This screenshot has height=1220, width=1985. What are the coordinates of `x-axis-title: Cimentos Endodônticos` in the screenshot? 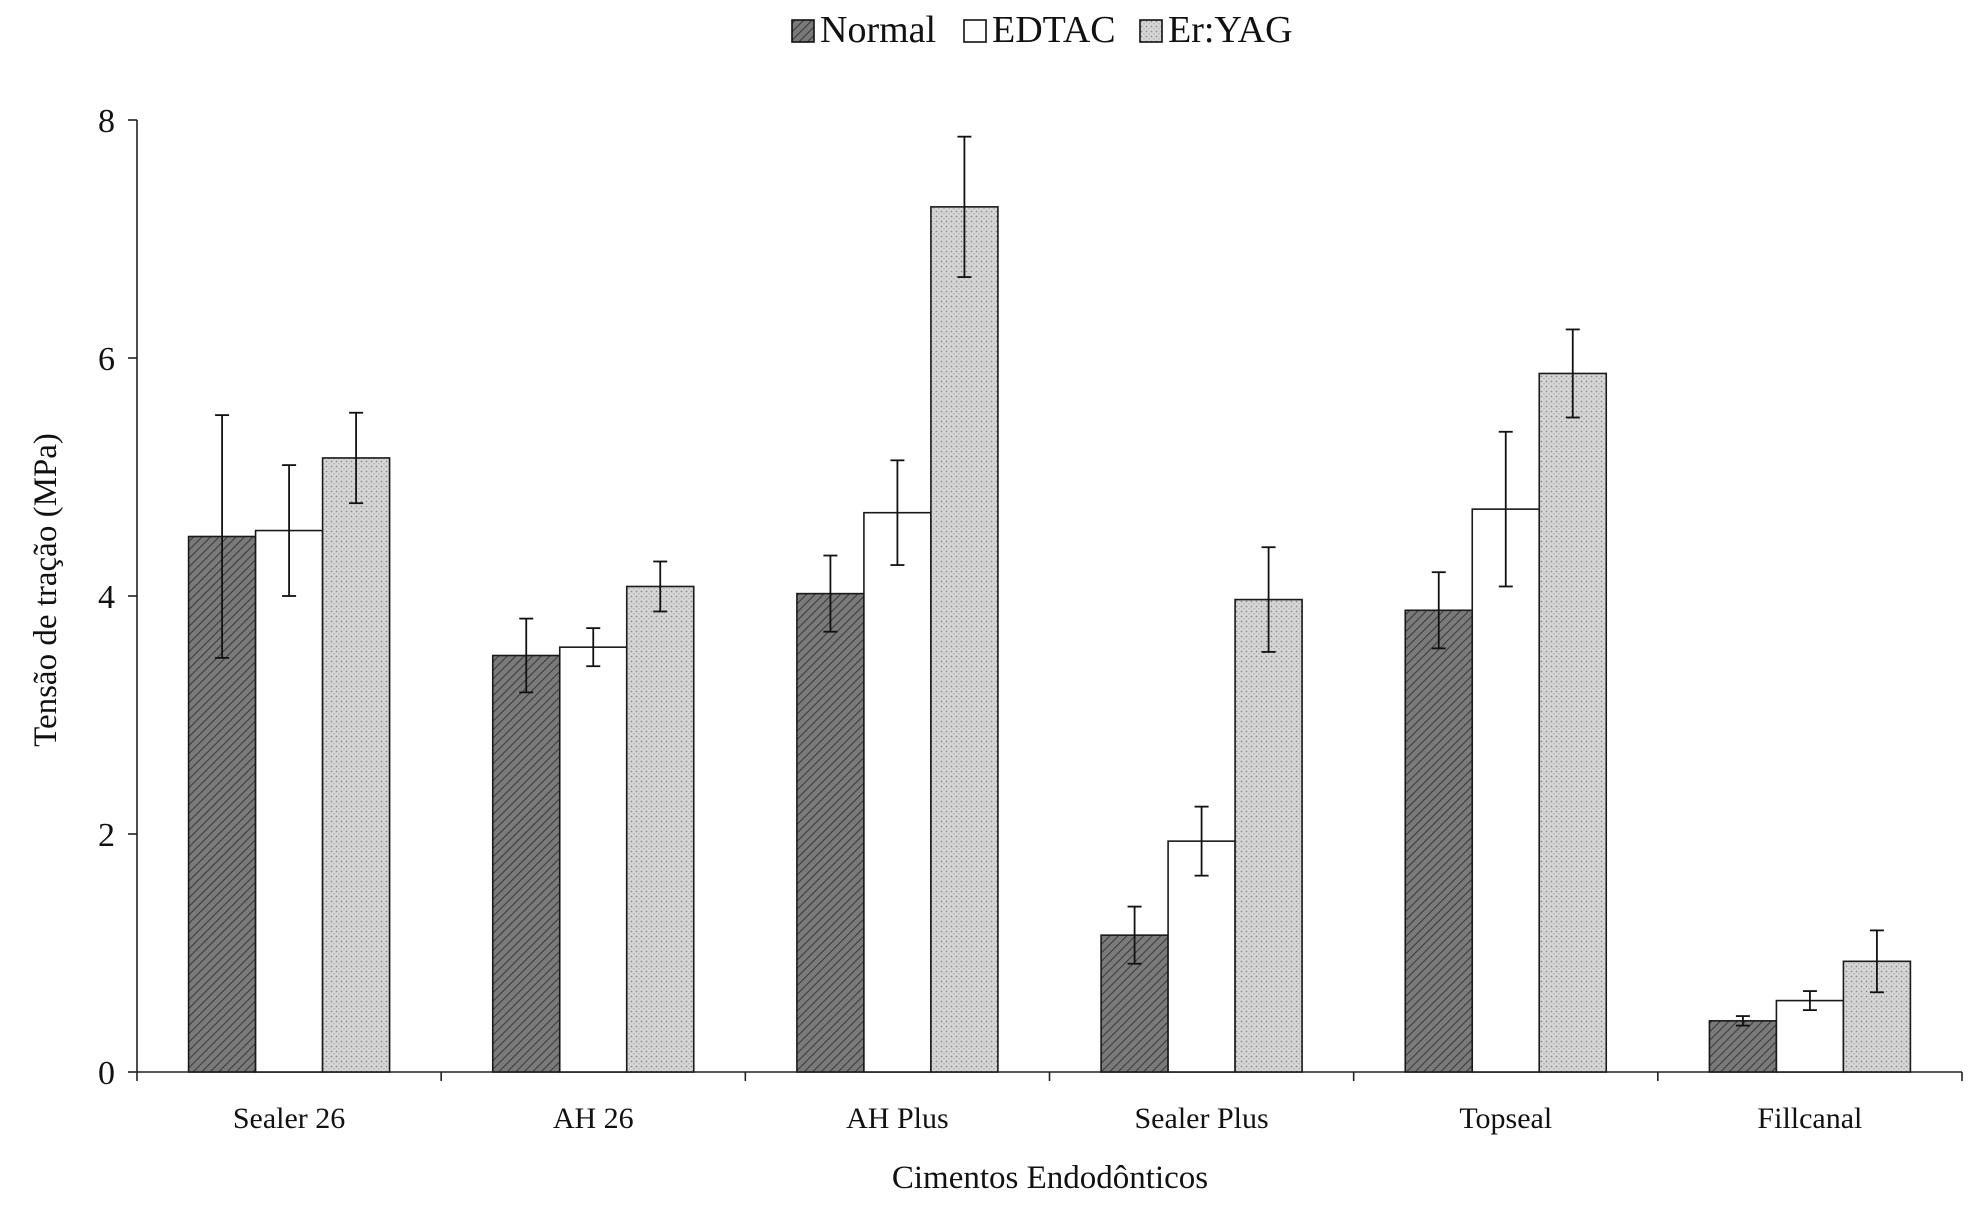 It's located at (1050, 1178).